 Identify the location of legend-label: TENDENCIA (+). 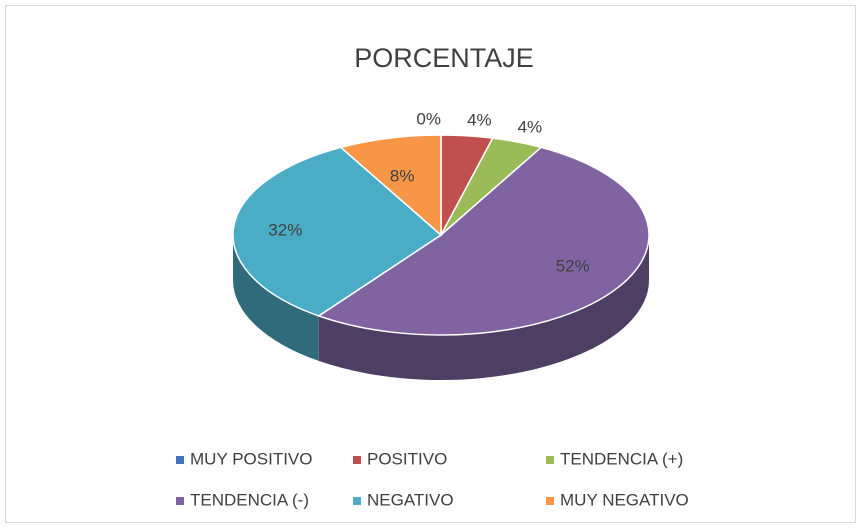
(621, 458).